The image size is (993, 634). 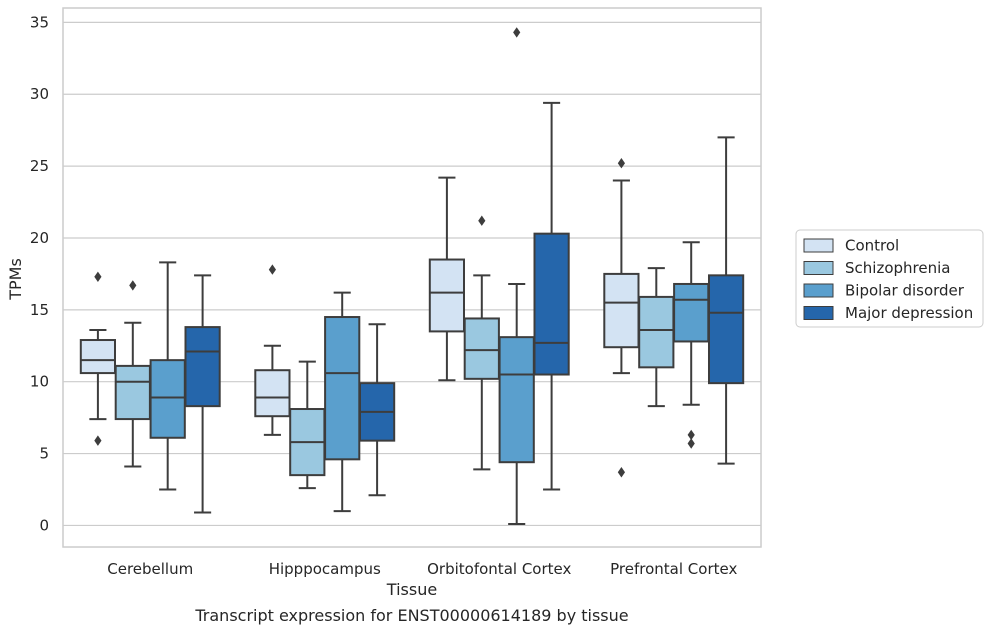 I want to click on y-tick-label: 5, so click(x=44, y=454).